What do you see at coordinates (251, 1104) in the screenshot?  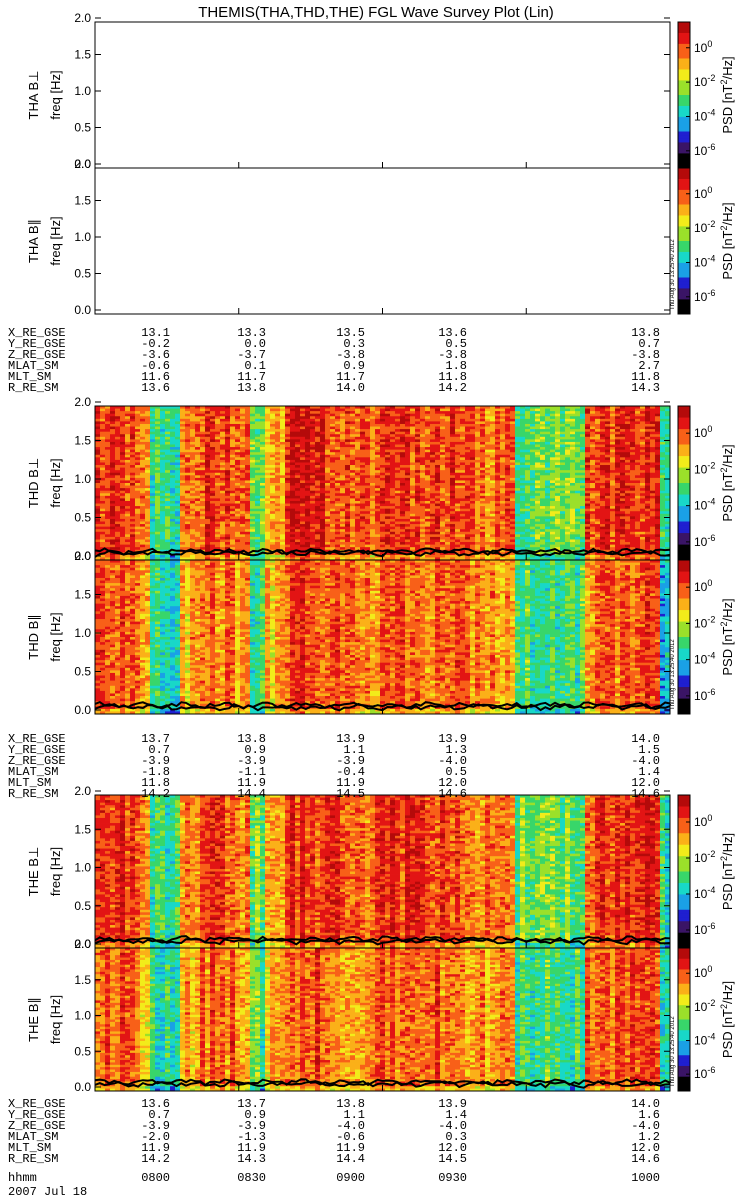 I see `ephemeris-value: 13.7` at bounding box center [251, 1104].